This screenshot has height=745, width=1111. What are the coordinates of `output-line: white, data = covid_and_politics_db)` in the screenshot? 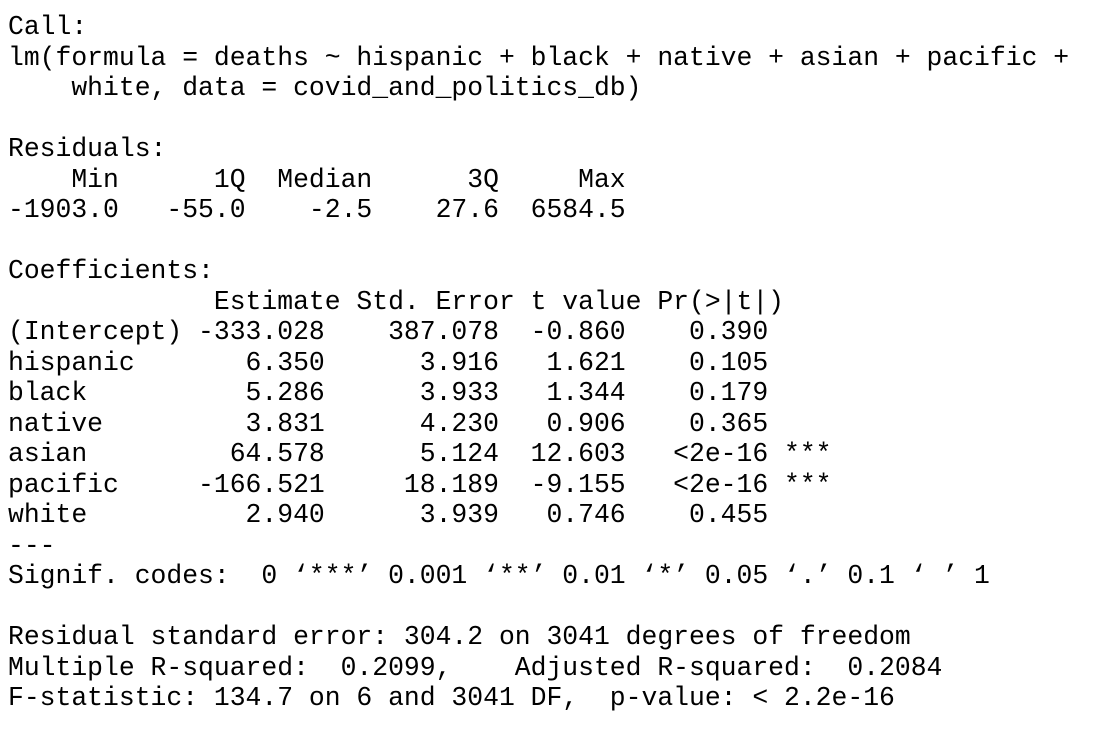 It's located at (325, 88).